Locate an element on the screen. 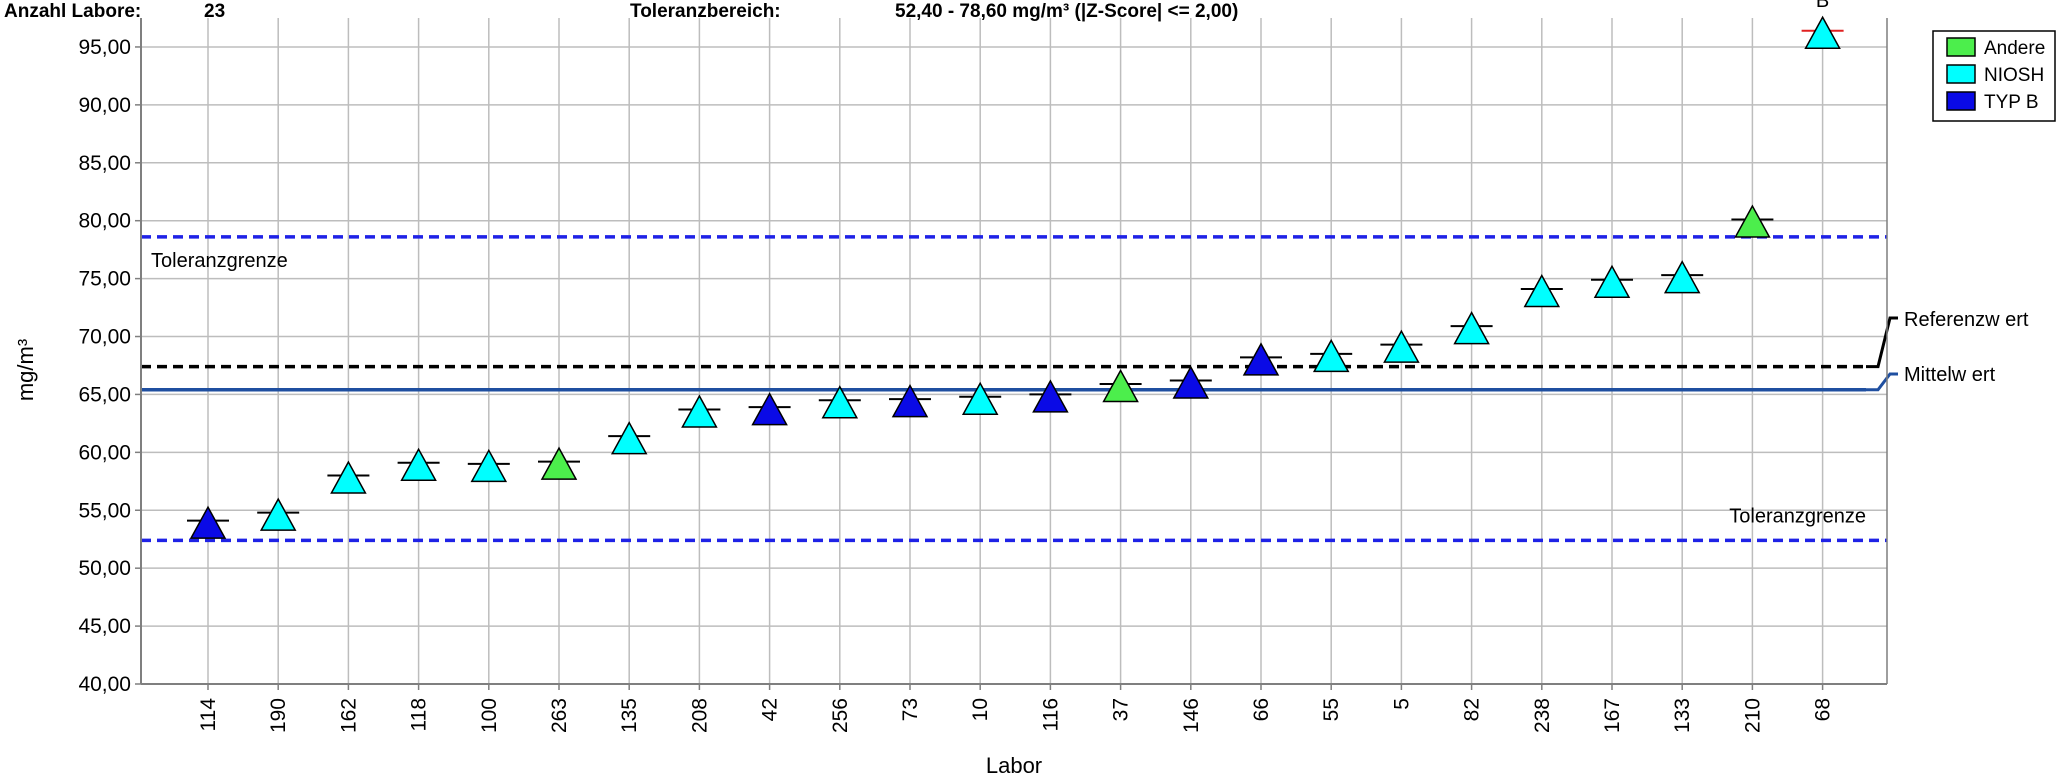  x-tick-label: 256 is located at coordinates (840, 715).